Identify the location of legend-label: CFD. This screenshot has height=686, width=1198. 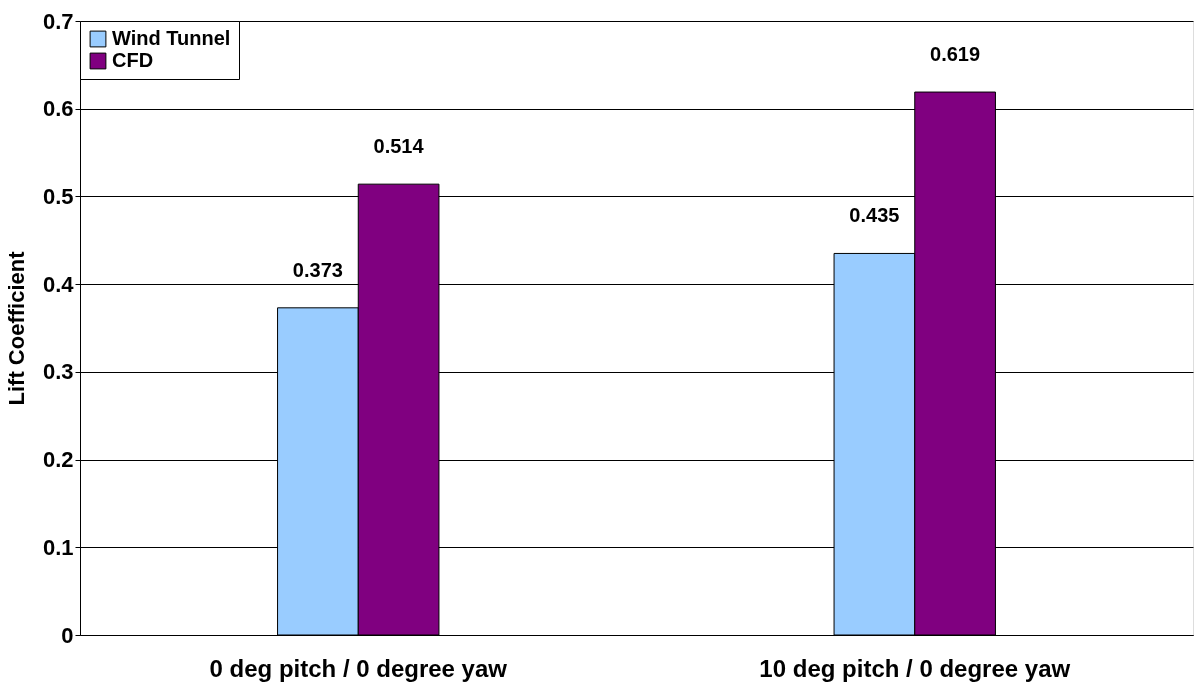
(133, 60).